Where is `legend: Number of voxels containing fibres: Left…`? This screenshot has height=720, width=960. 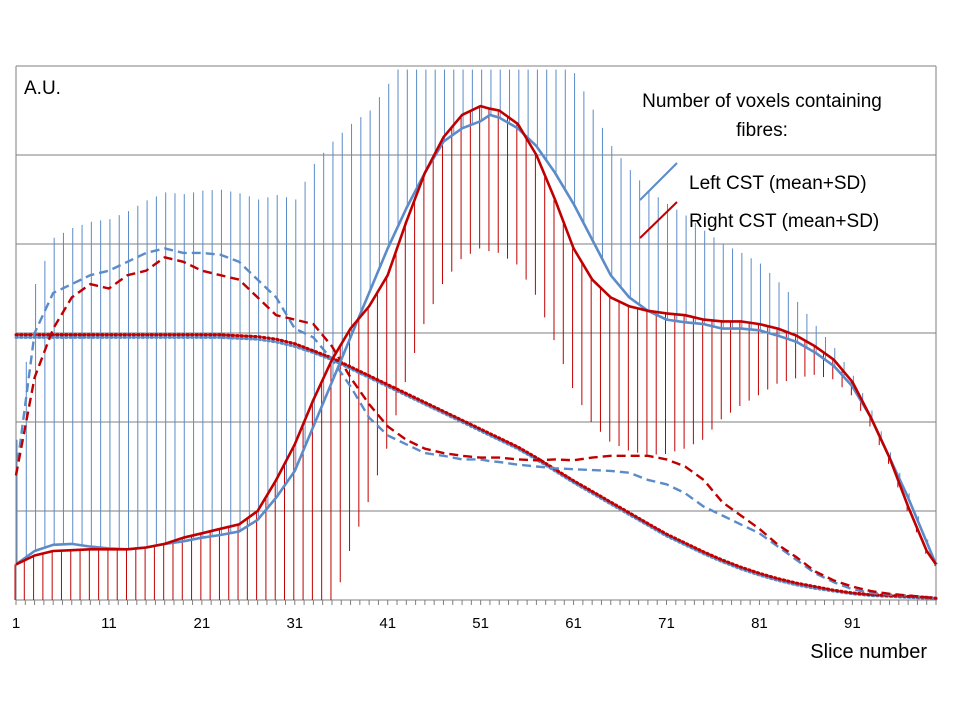
legend: Number of voxels containing fibres: Left… is located at coordinates (760, 165).